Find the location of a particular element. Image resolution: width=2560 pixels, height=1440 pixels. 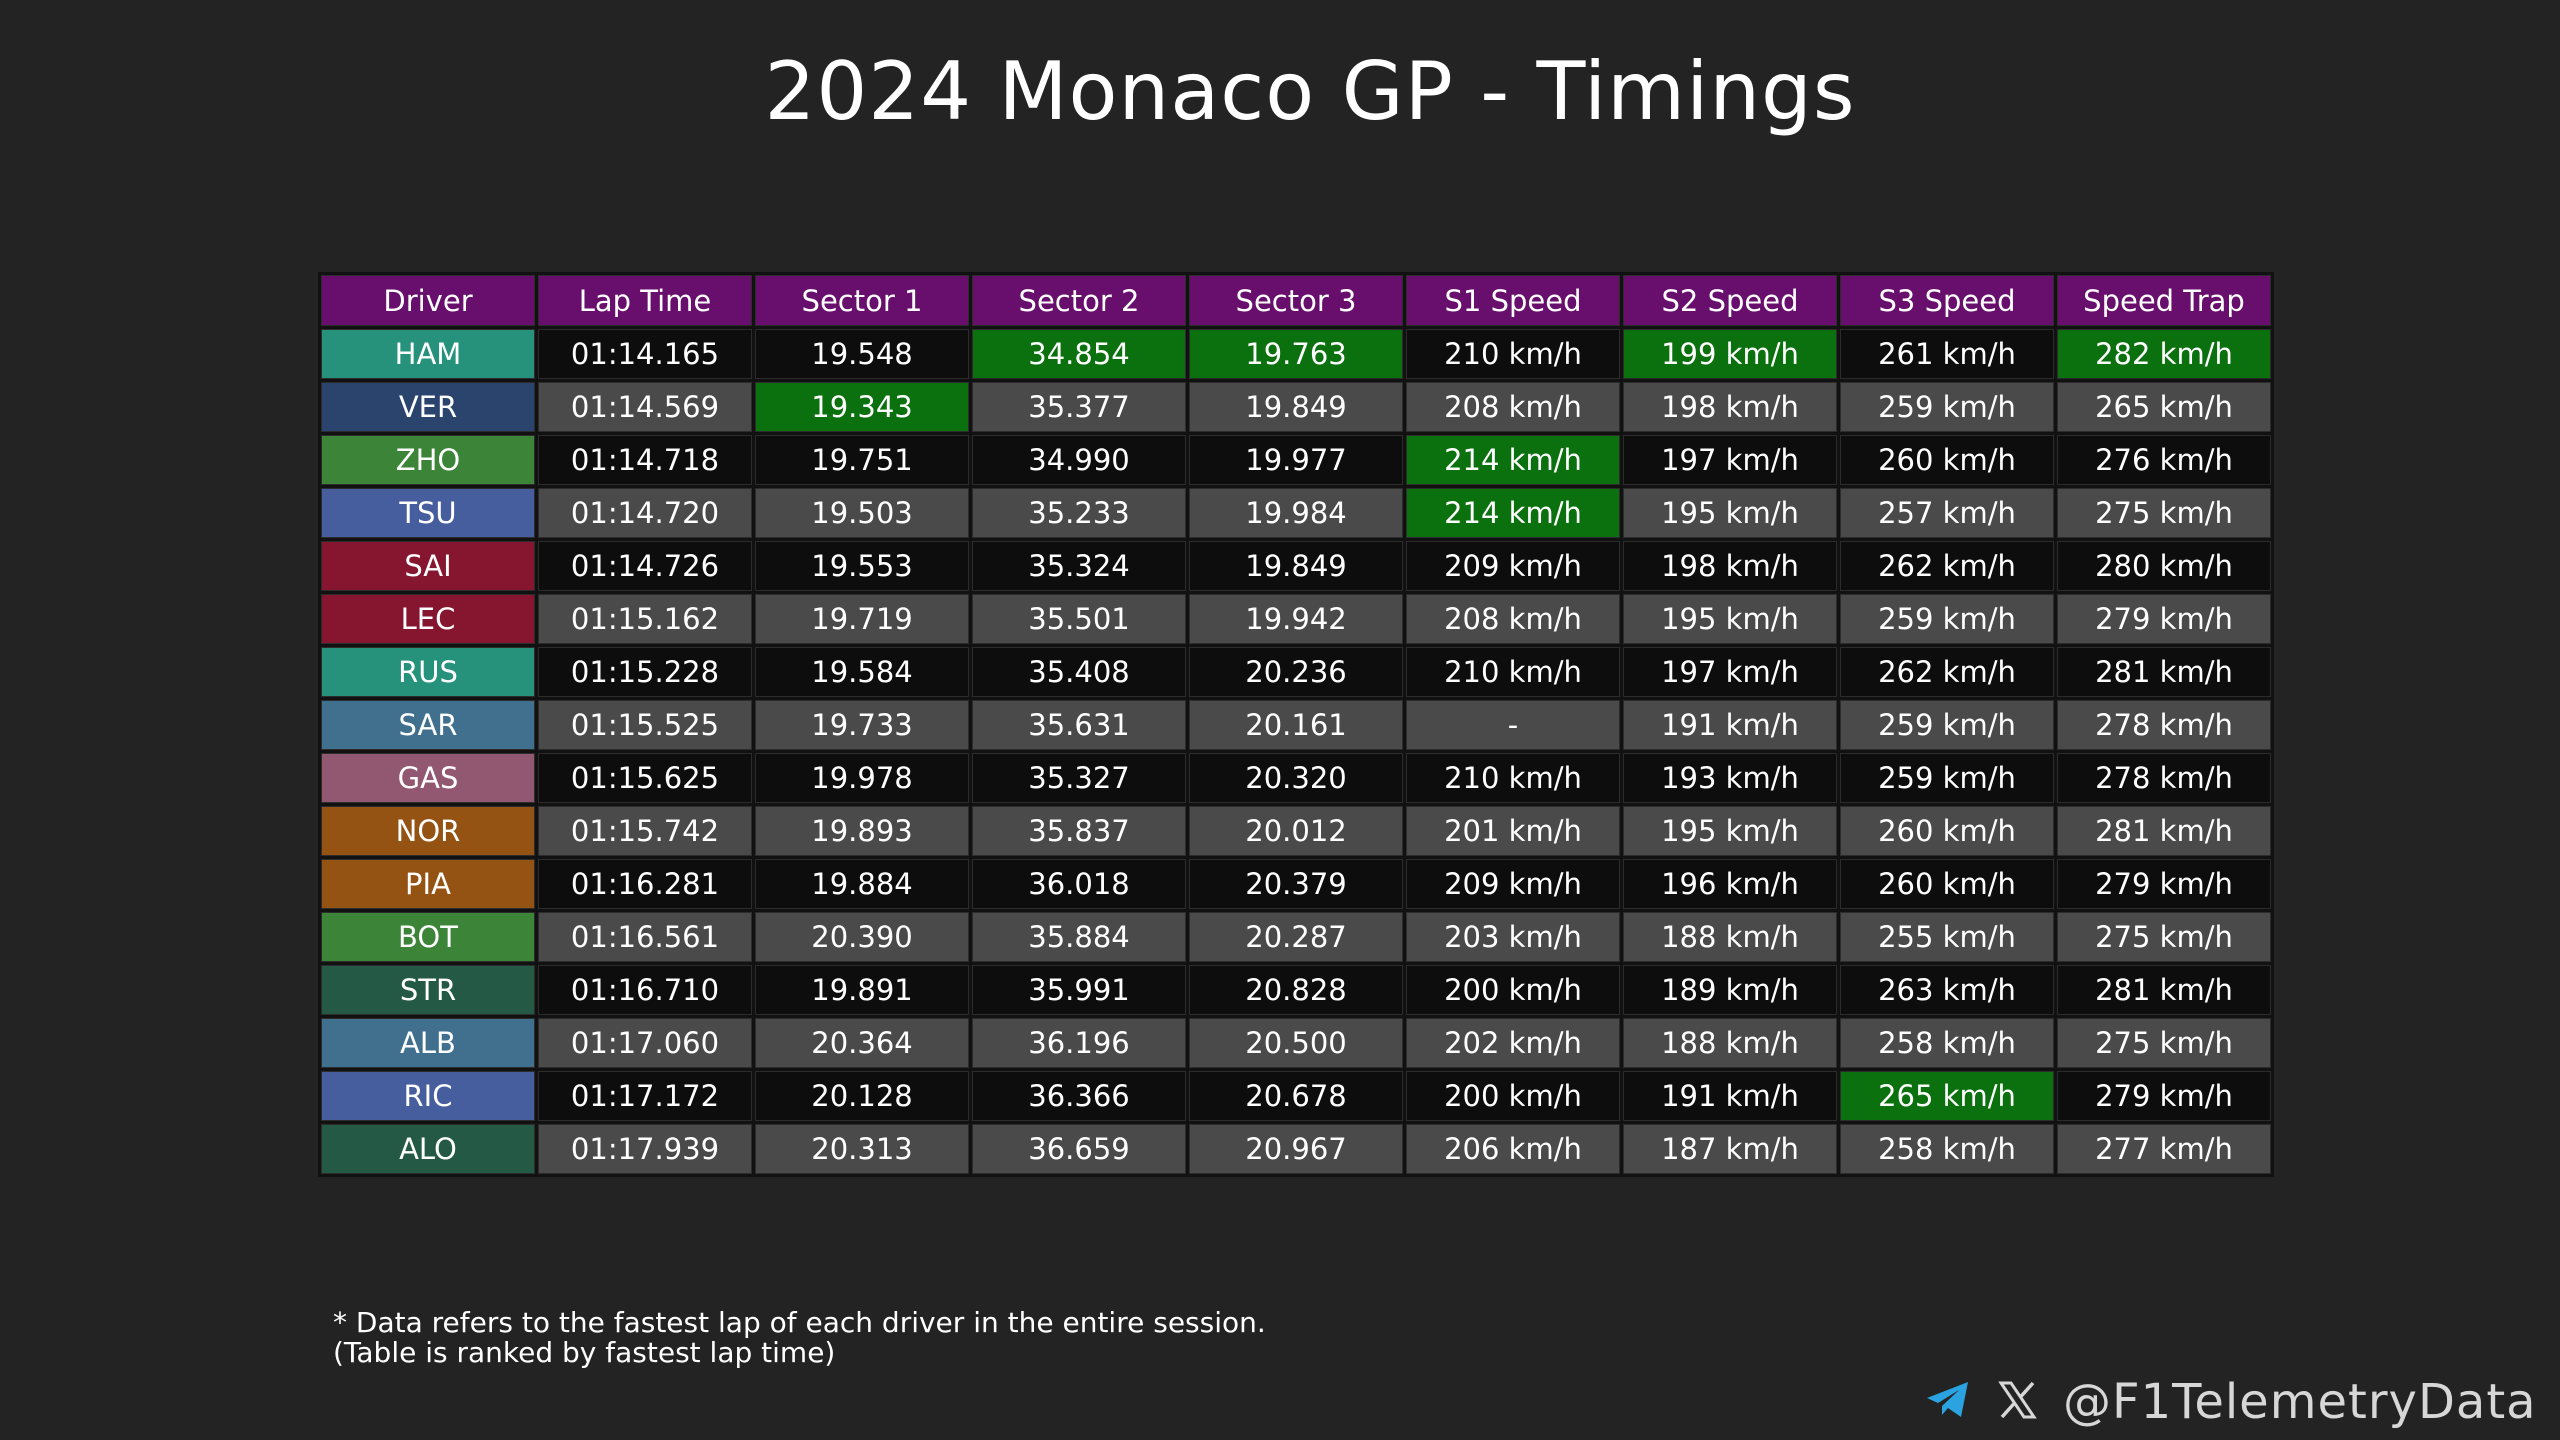

driver-cell: RIC is located at coordinates (428, 1096).